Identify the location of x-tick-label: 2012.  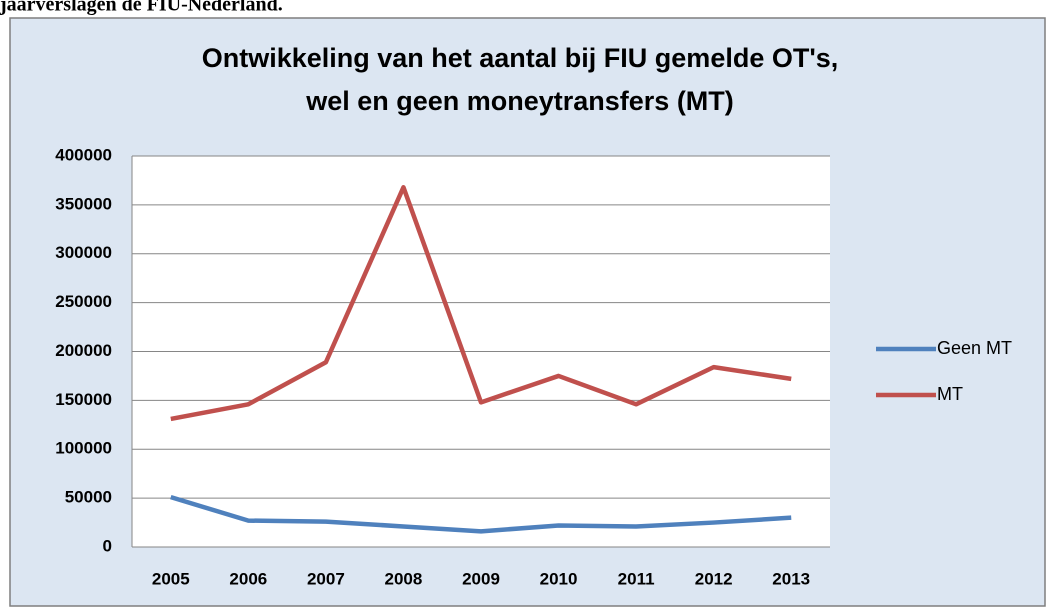
(714, 578).